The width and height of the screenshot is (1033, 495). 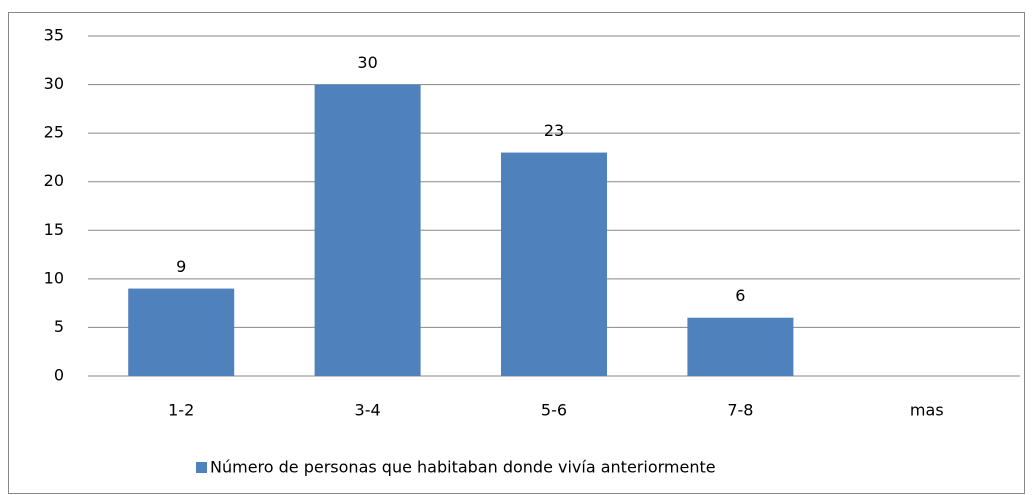 What do you see at coordinates (59, 326) in the screenshot?
I see `y-tick-label: 5` at bounding box center [59, 326].